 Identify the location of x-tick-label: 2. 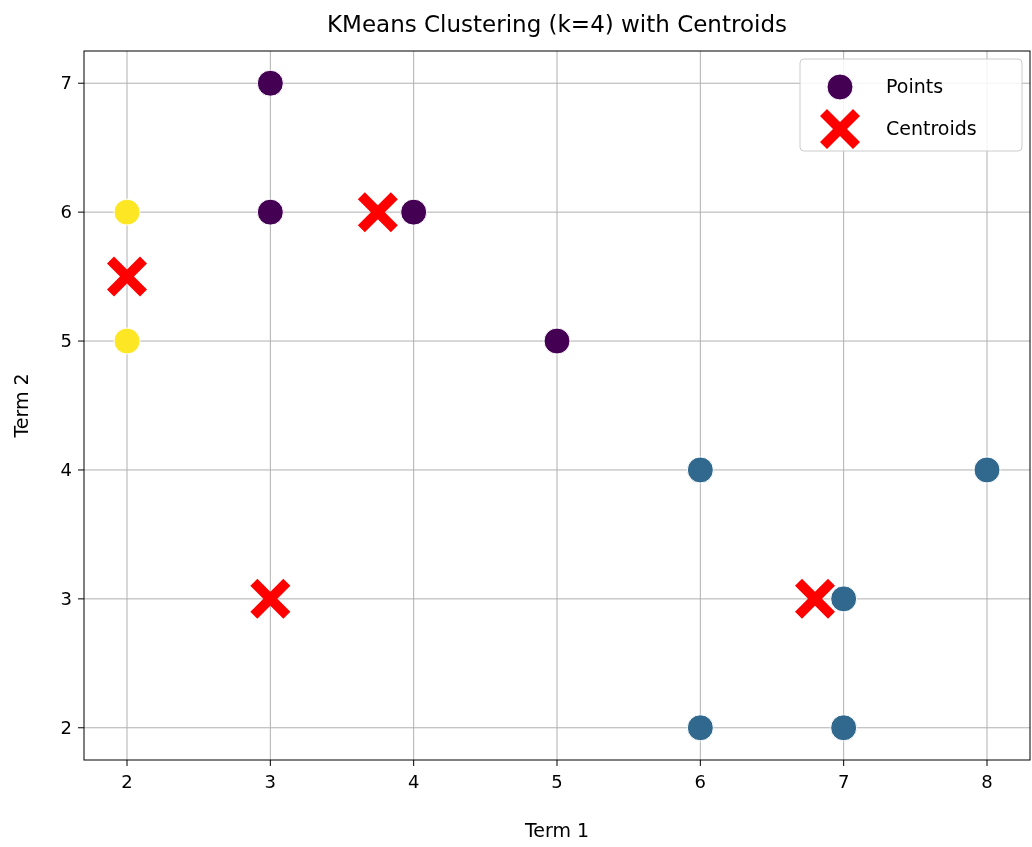
(127, 781).